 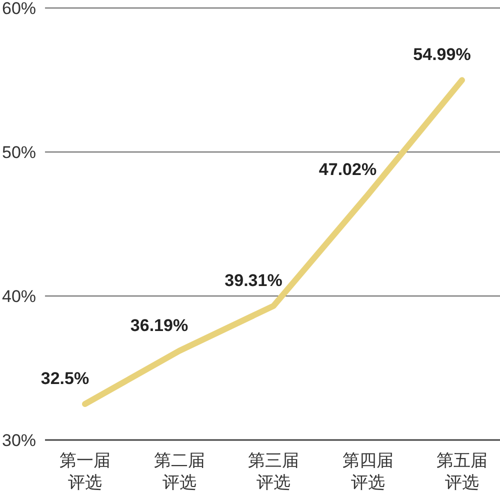 What do you see at coordinates (65, 378) in the screenshot?
I see `data-label: 32.5%` at bounding box center [65, 378].